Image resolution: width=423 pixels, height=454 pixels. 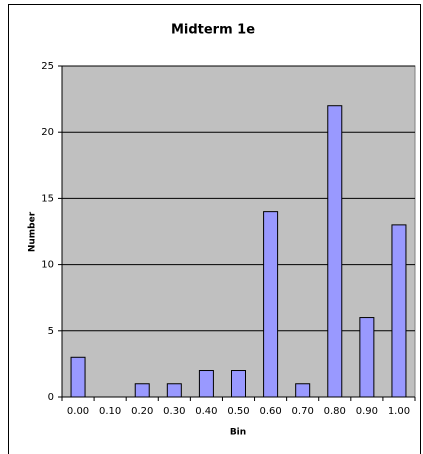 What do you see at coordinates (142, 411) in the screenshot?
I see `x-tick-label: 0.20` at bounding box center [142, 411].